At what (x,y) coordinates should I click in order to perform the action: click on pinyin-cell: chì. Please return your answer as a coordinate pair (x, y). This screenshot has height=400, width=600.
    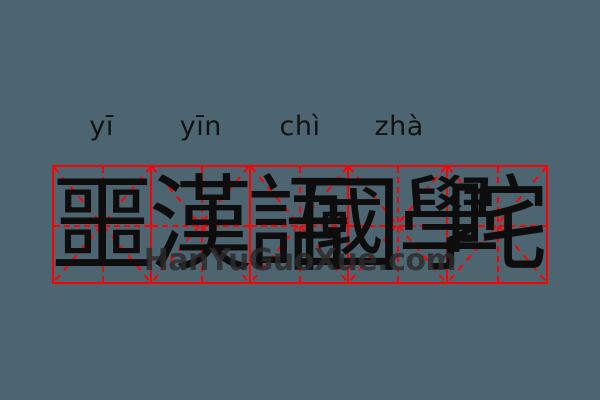
    Looking at the image, I should click on (299, 126).